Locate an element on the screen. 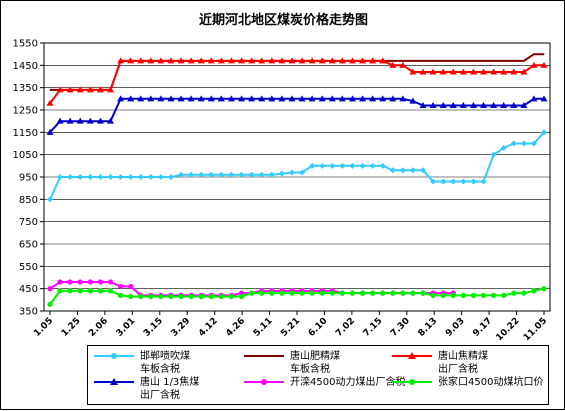 Image resolution: width=565 pixels, height=411 pixels. legend-label-2-line2: 出厂含税 is located at coordinates (458, 369).